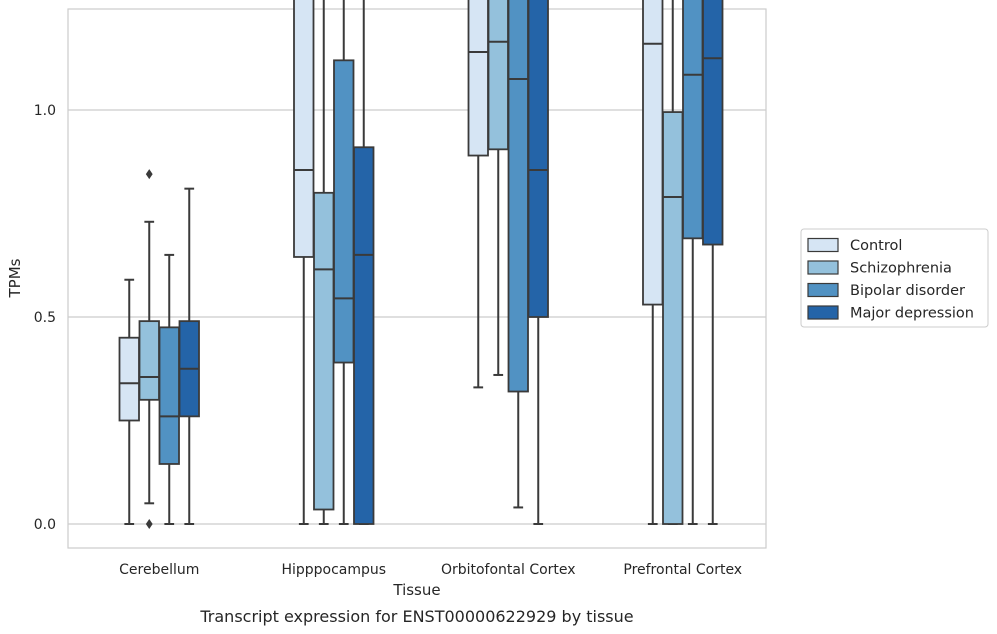  I want to click on x-tick-label: Hipppocampus, so click(333, 570).